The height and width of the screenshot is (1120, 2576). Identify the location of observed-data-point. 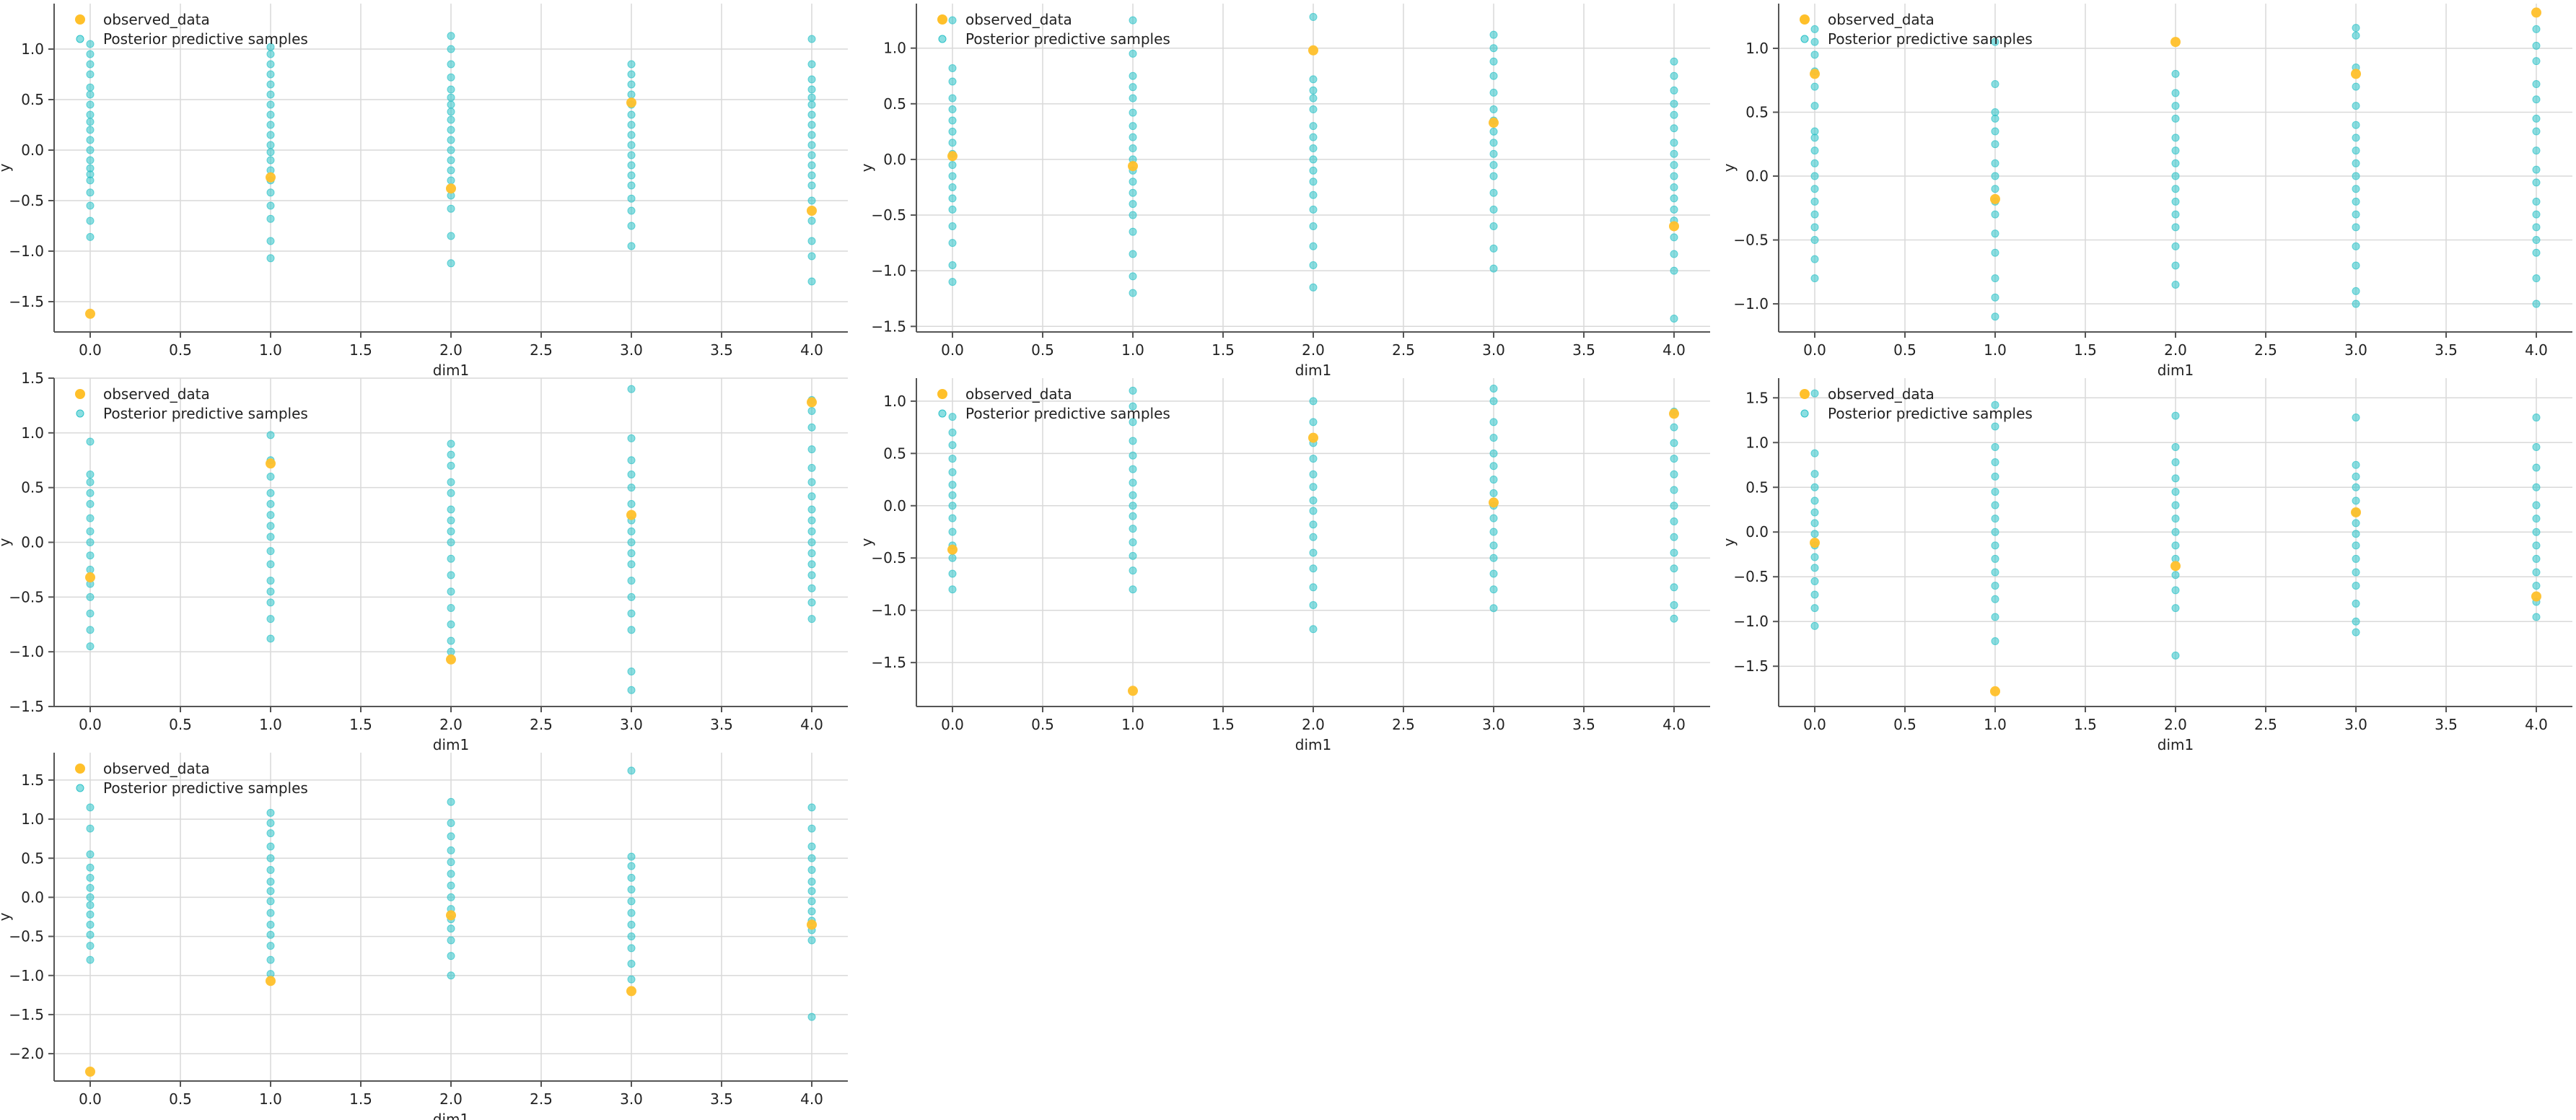
(1494, 502).